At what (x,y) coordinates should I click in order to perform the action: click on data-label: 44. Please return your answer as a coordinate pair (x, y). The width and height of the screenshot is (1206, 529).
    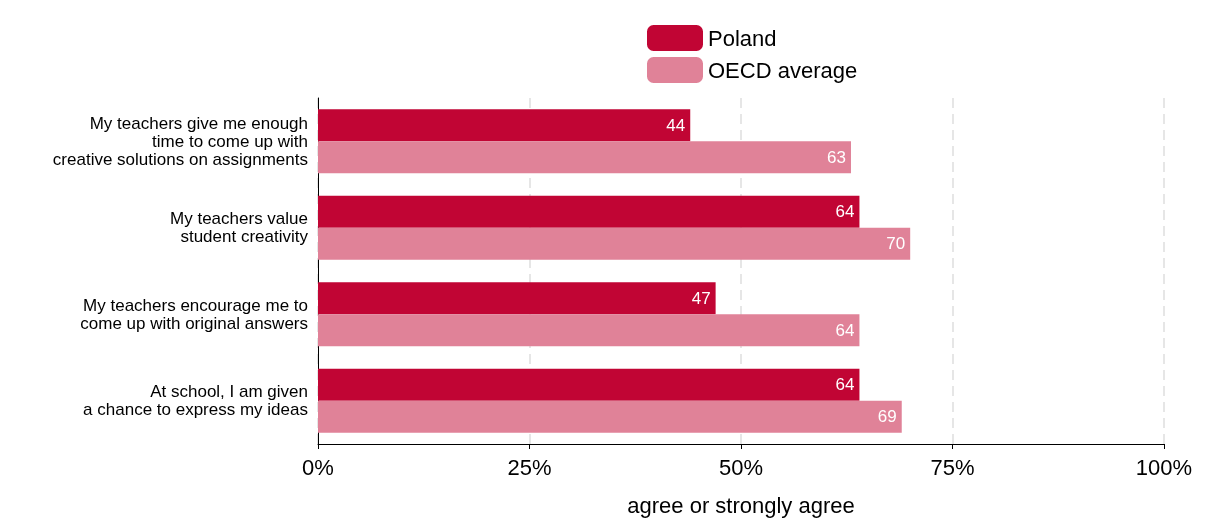
    Looking at the image, I should click on (676, 125).